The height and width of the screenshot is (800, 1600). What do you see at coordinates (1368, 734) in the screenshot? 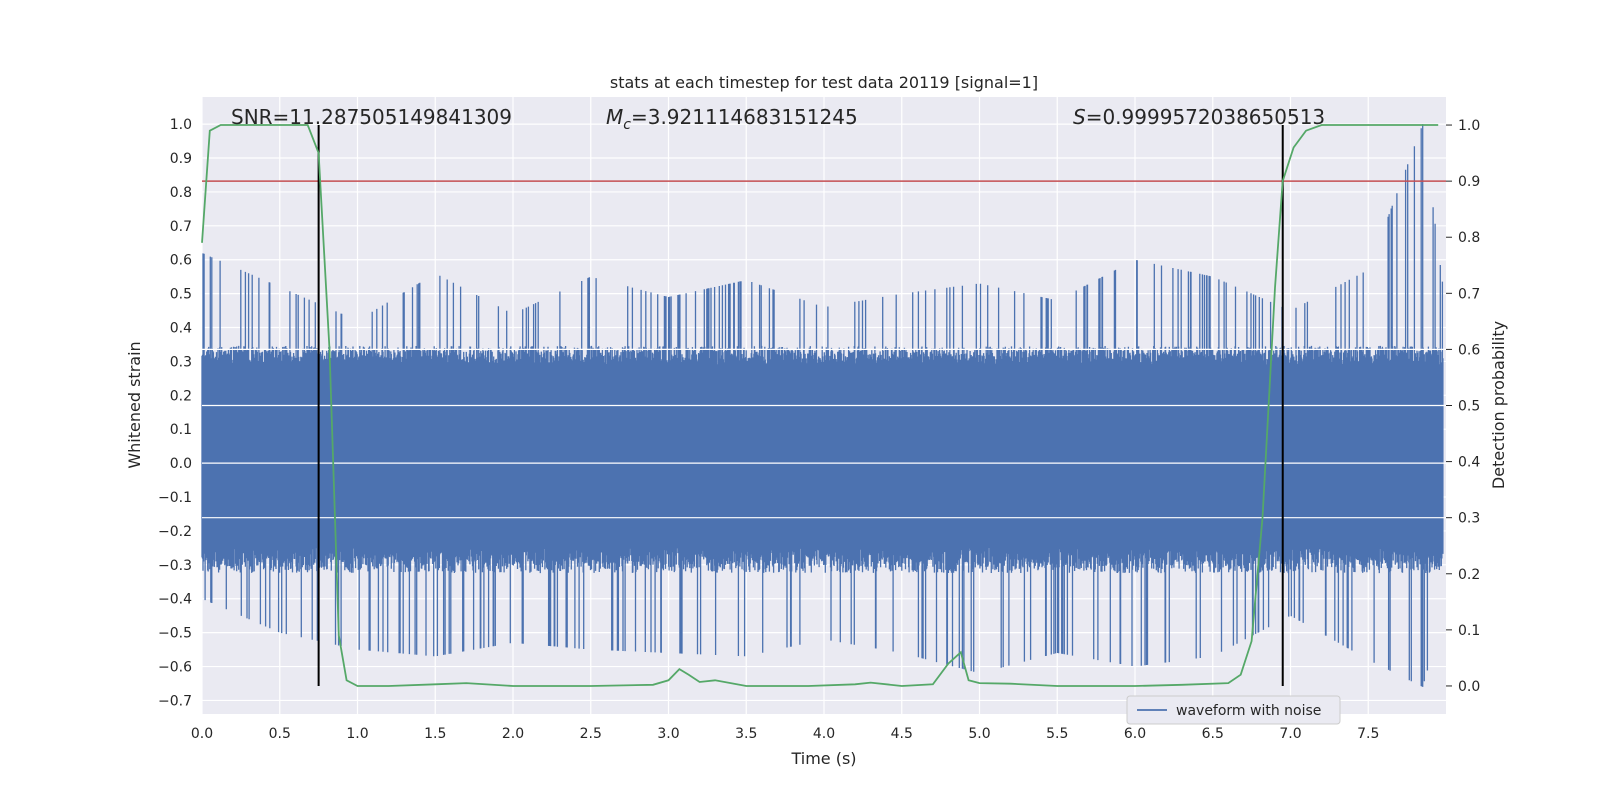
I see `x-tick-label: 7.5` at bounding box center [1368, 734].